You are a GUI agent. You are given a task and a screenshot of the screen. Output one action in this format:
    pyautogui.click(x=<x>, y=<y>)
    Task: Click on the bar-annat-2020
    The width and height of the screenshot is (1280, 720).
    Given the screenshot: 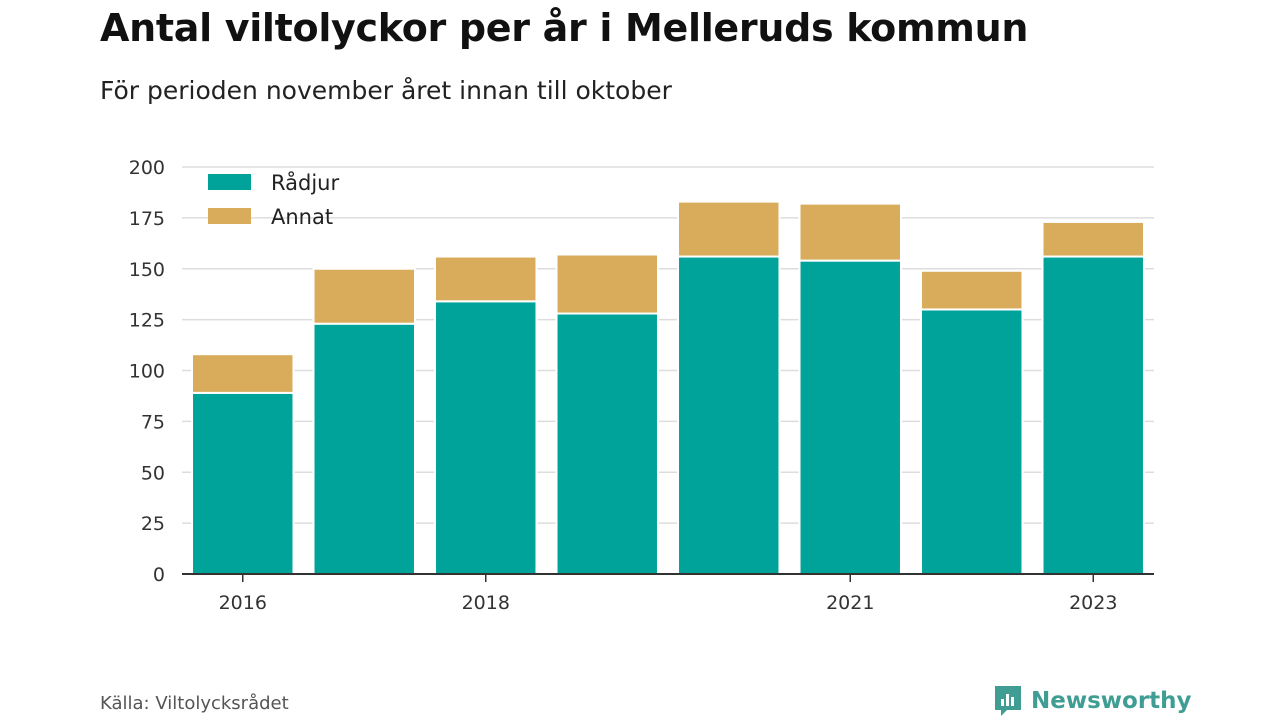 What is the action you would take?
    pyautogui.click(x=729, y=229)
    